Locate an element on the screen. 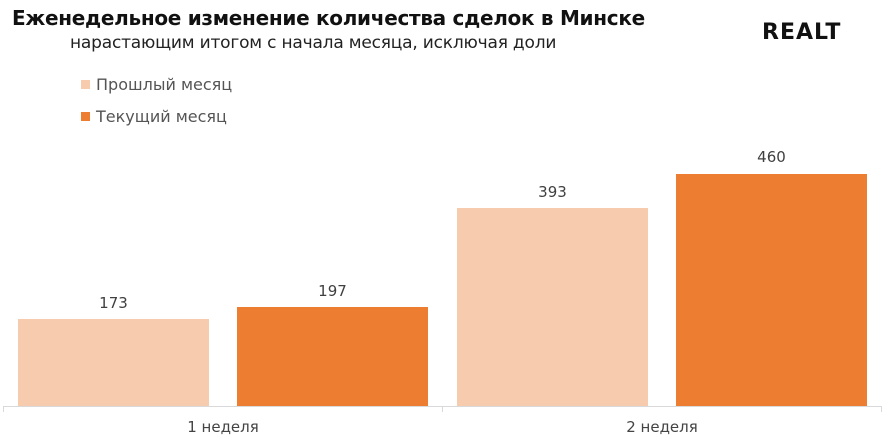 The height and width of the screenshot is (445, 891). bar-week2-current is located at coordinates (771, 290).